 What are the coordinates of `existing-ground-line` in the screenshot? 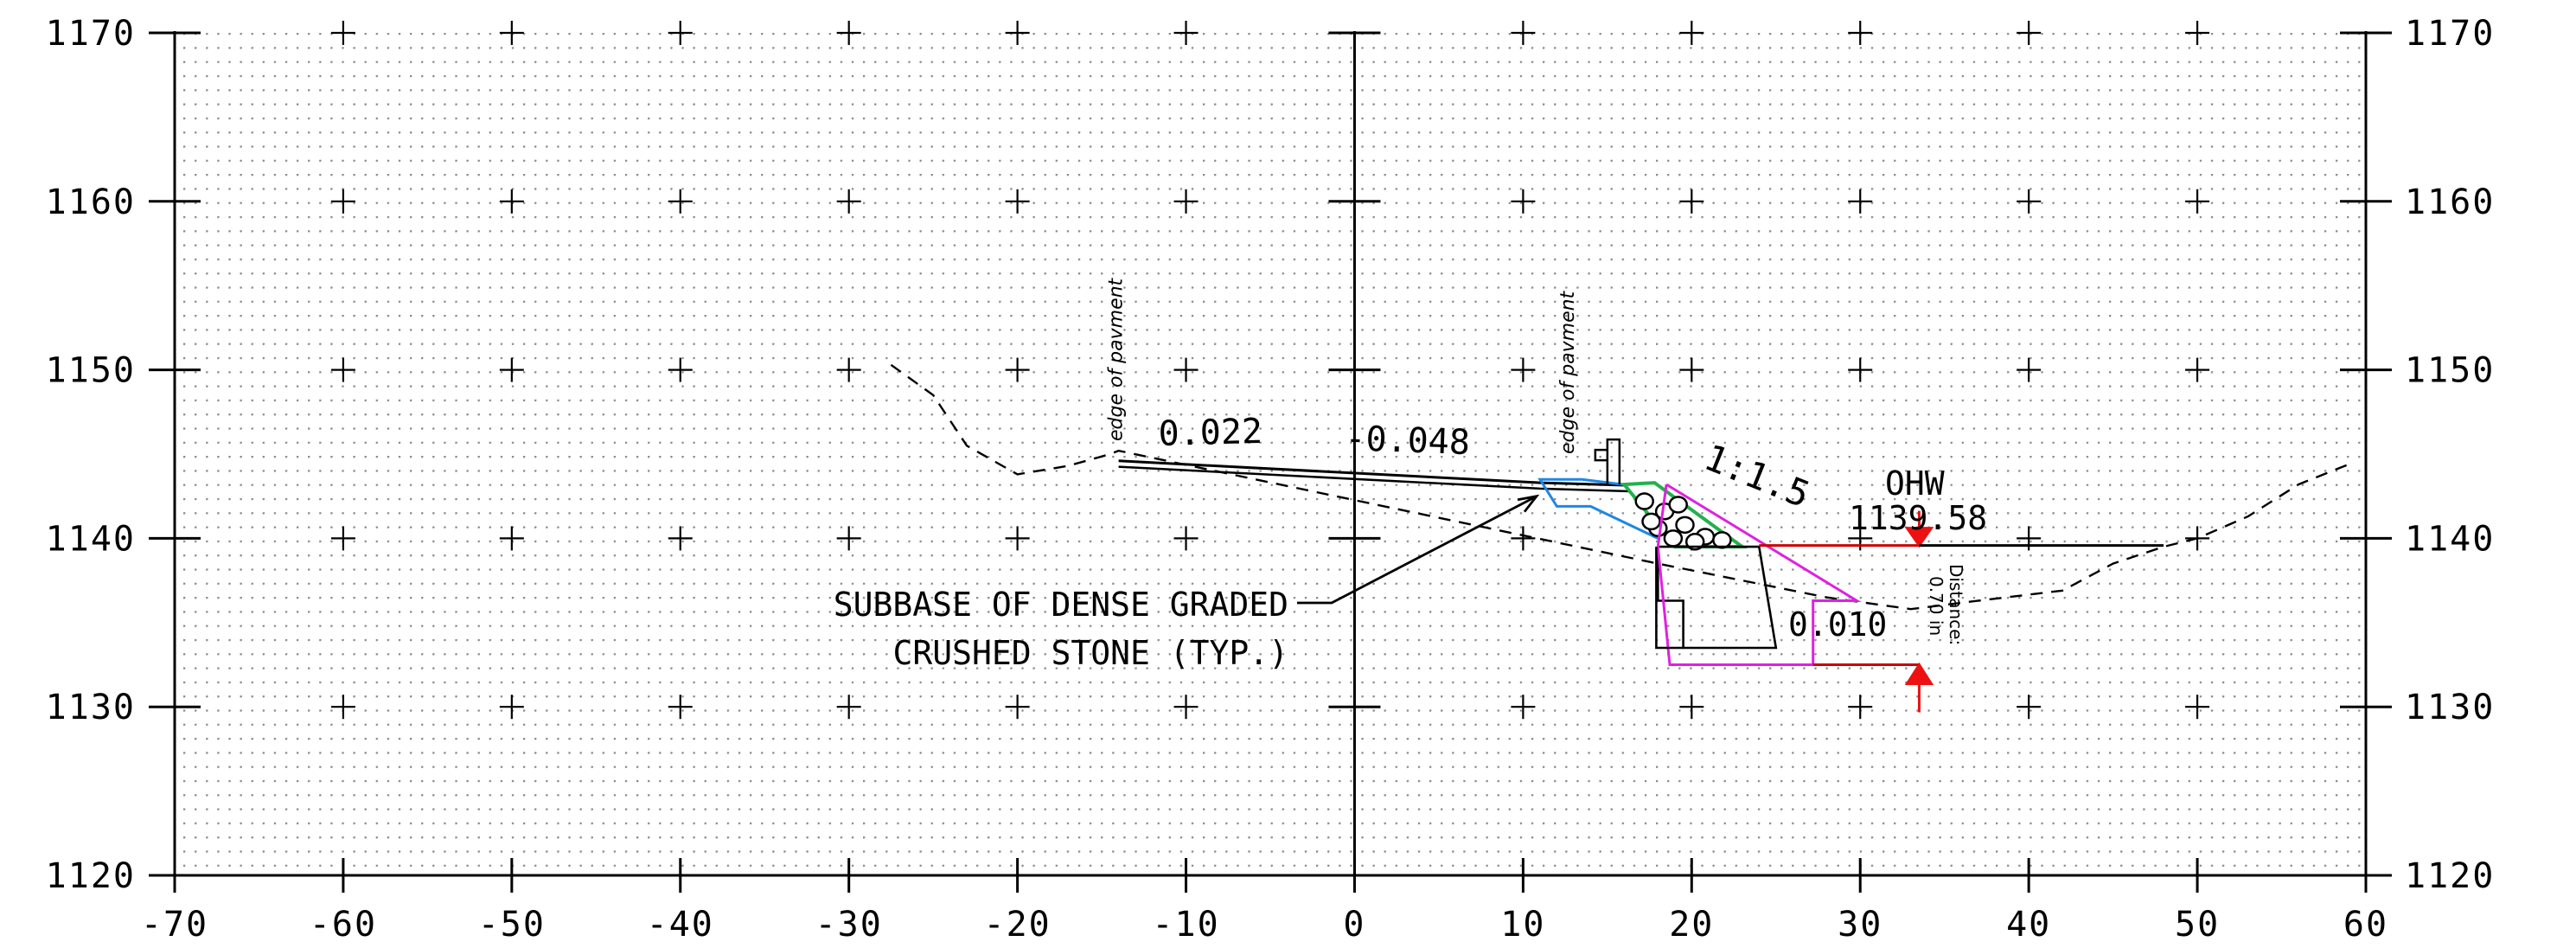 It's located at (1619, 487).